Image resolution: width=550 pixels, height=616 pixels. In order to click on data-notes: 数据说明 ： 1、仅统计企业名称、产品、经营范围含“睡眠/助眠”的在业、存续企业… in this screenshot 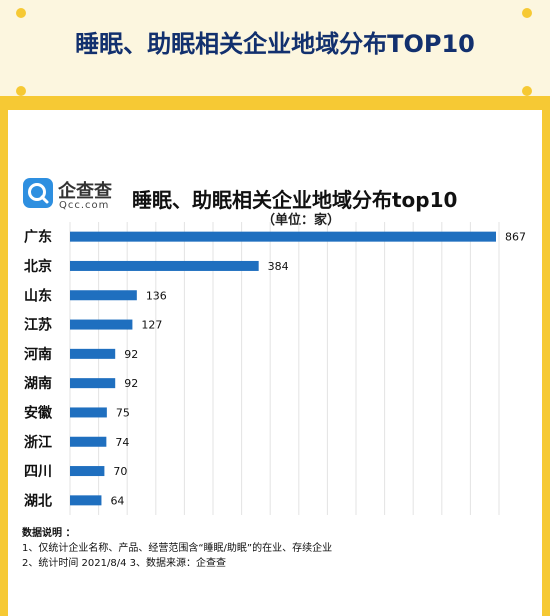, I will do `click(177, 548)`.